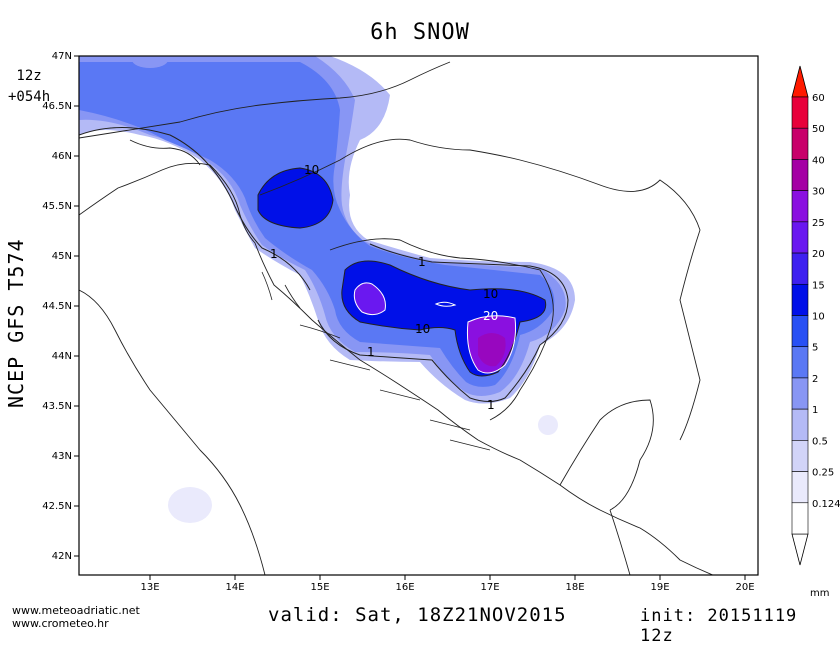  Describe the element at coordinates (172, 432) in the screenshot. I see `italy-coastline` at that location.